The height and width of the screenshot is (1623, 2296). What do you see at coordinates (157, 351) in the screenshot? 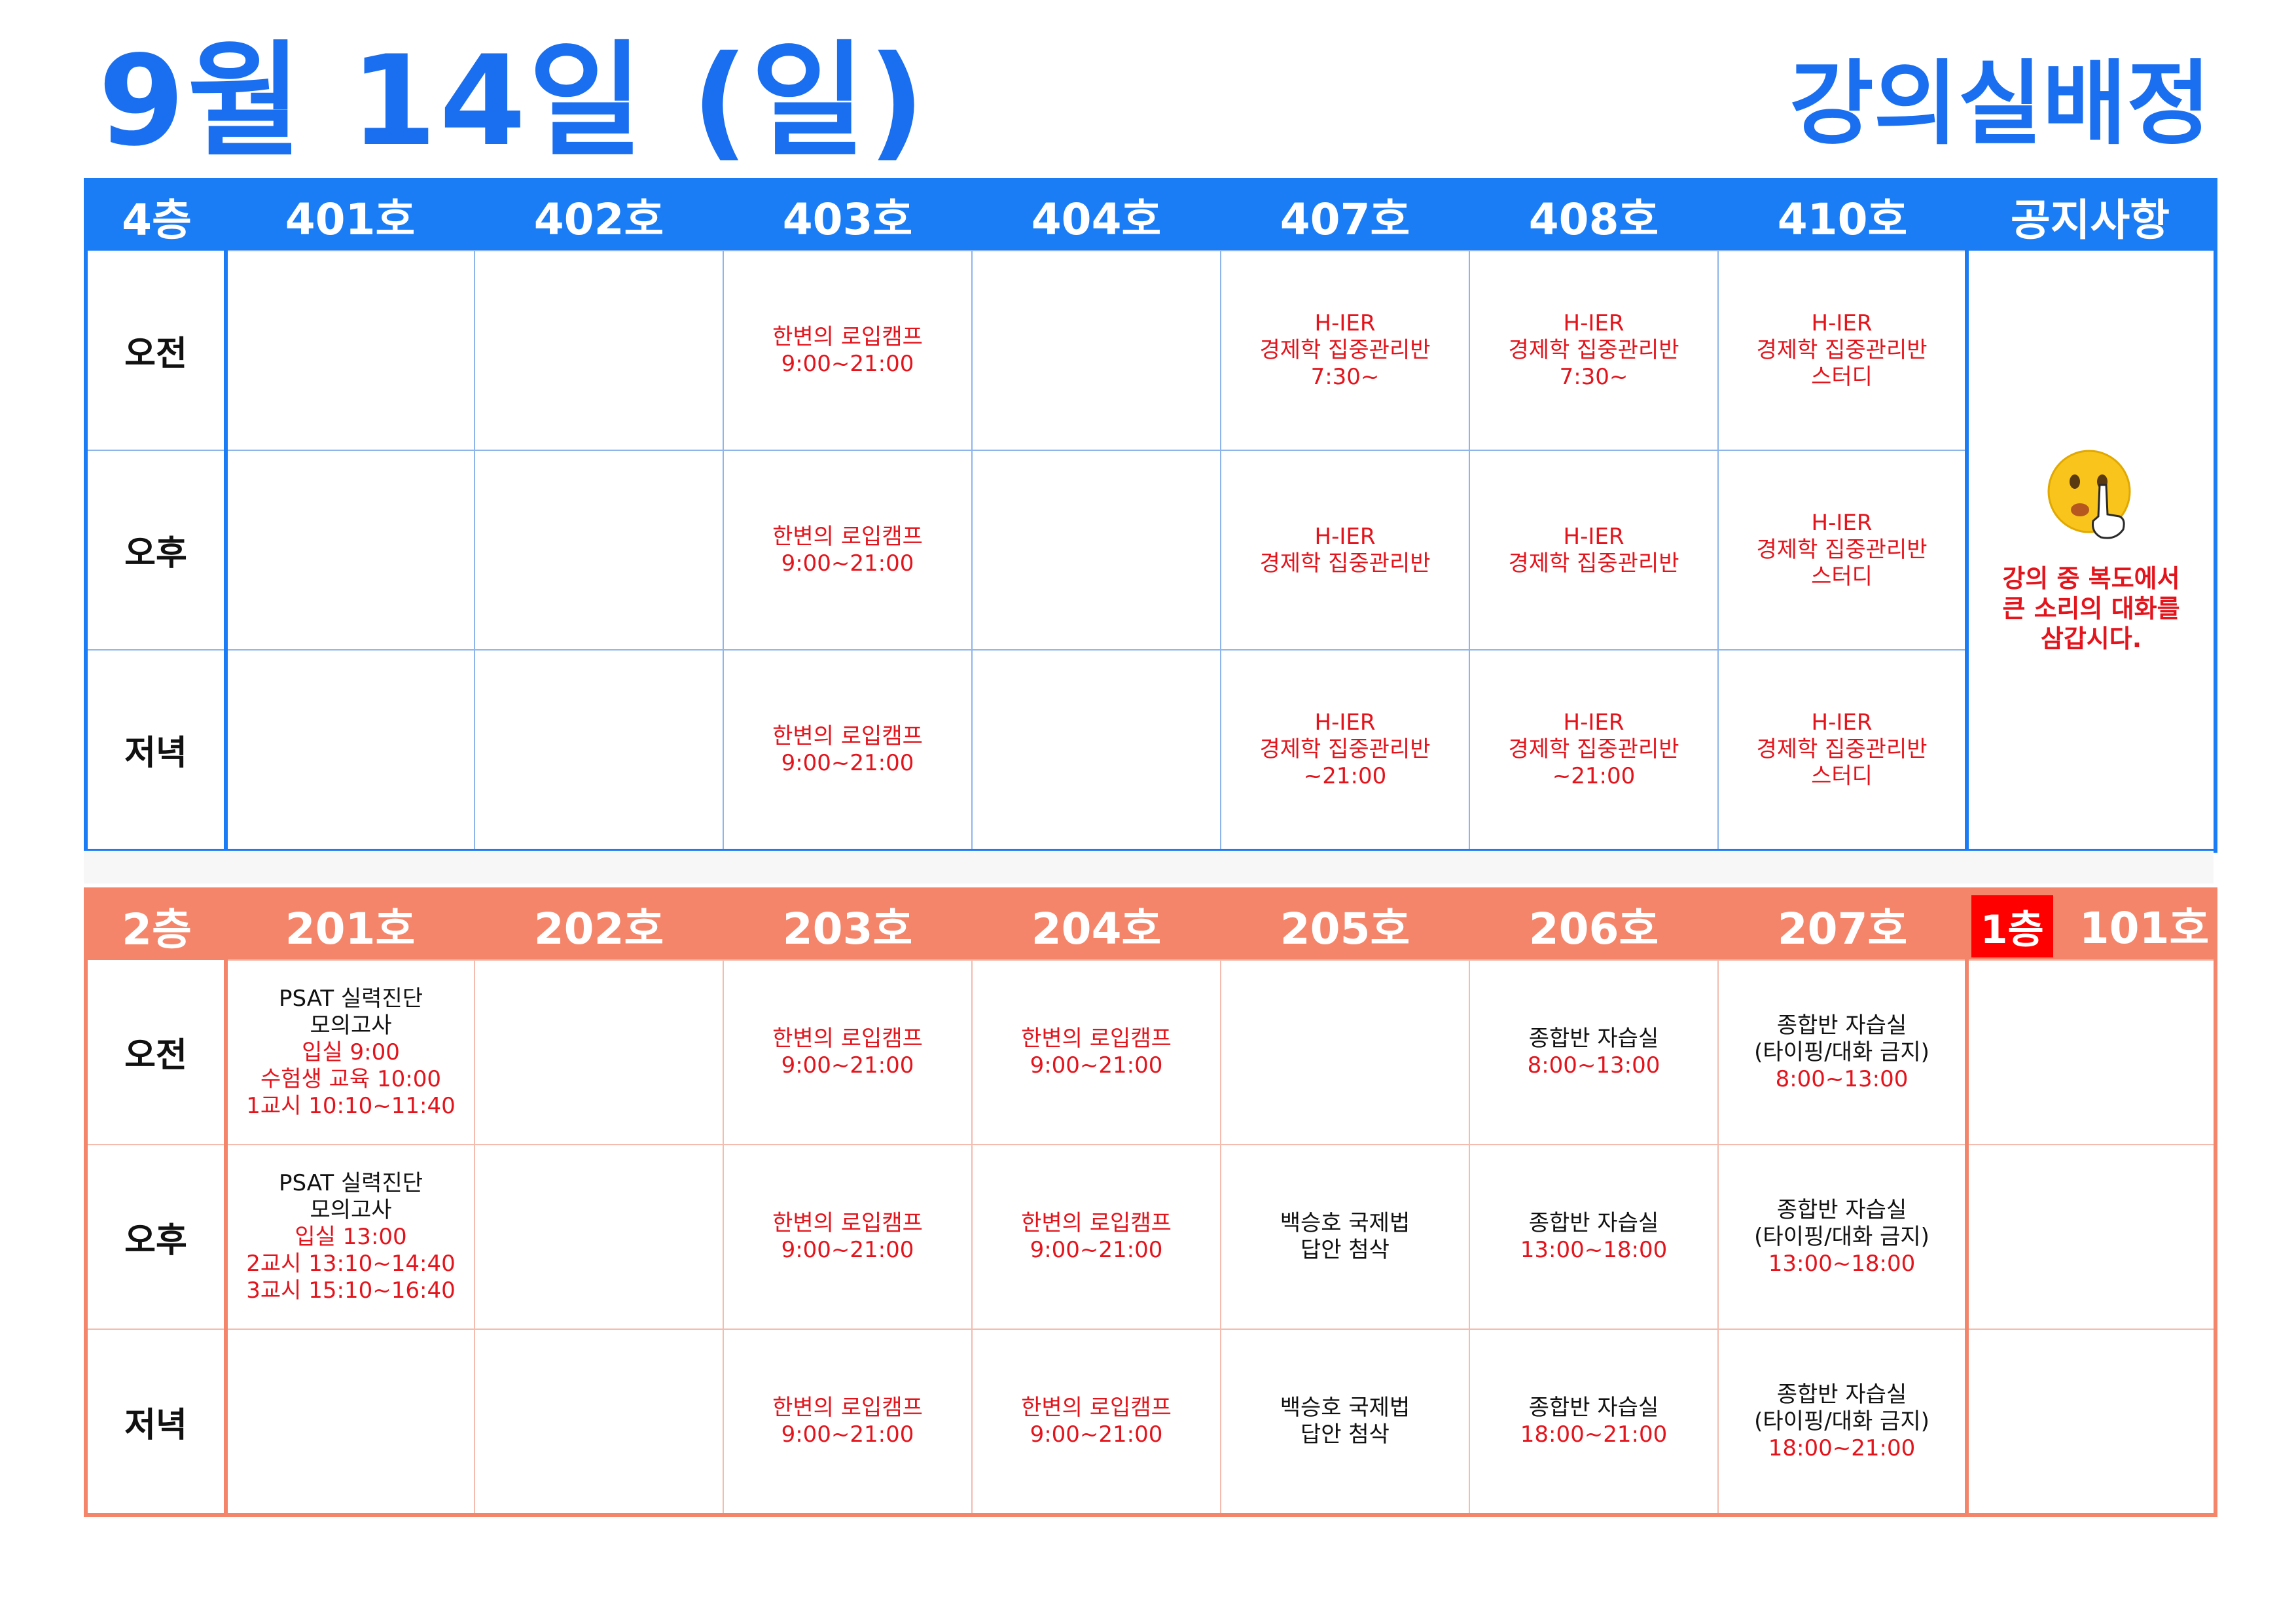
I see `period-label: 오전` at bounding box center [157, 351].